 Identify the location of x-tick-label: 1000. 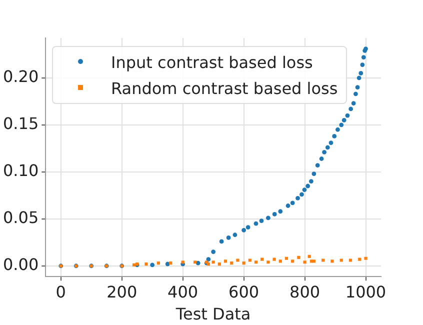
(365, 292).